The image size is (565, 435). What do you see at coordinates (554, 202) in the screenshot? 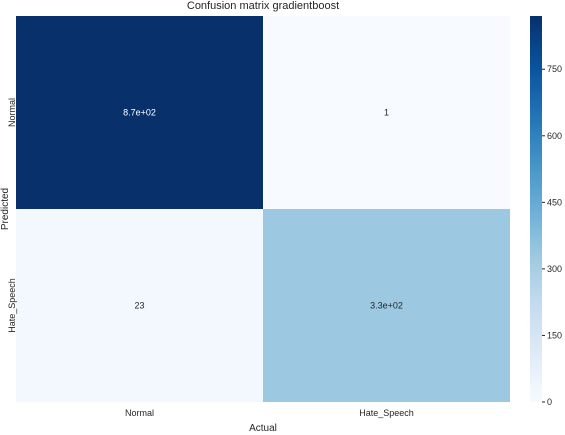
I see `colorbar-tick-label-3: 450` at bounding box center [554, 202].